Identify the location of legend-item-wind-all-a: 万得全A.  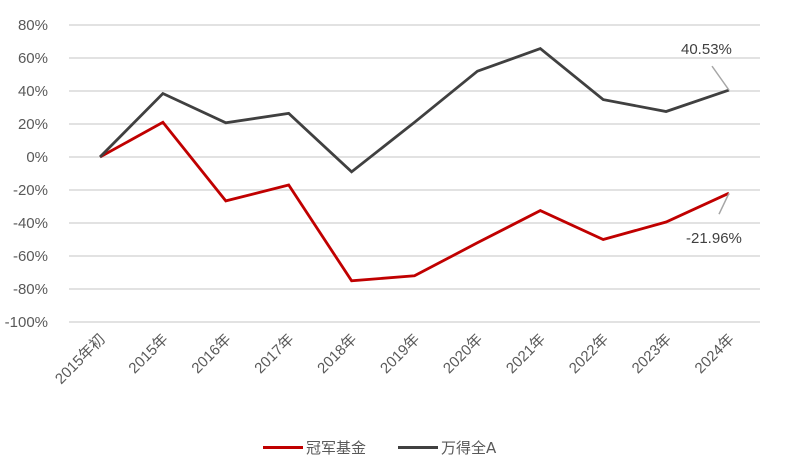
(447, 447).